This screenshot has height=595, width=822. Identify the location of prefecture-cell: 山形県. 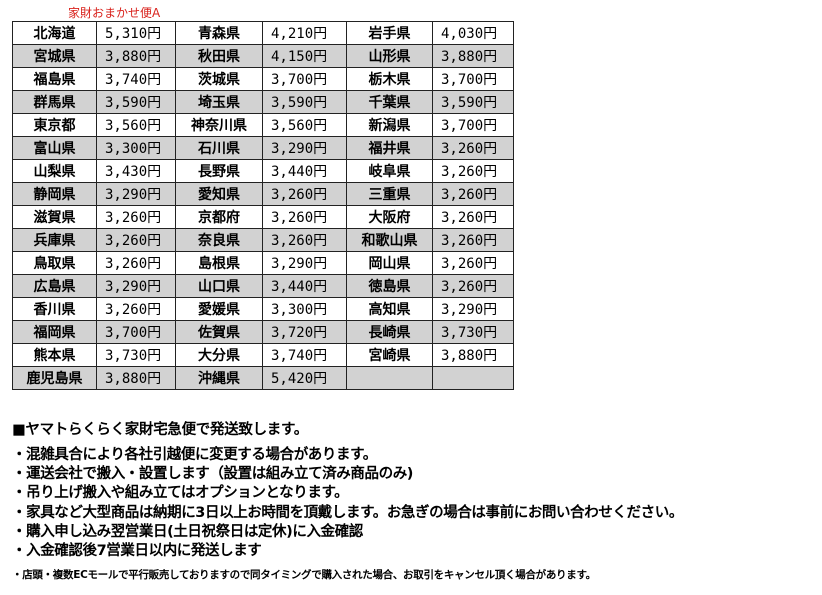
(389, 56).